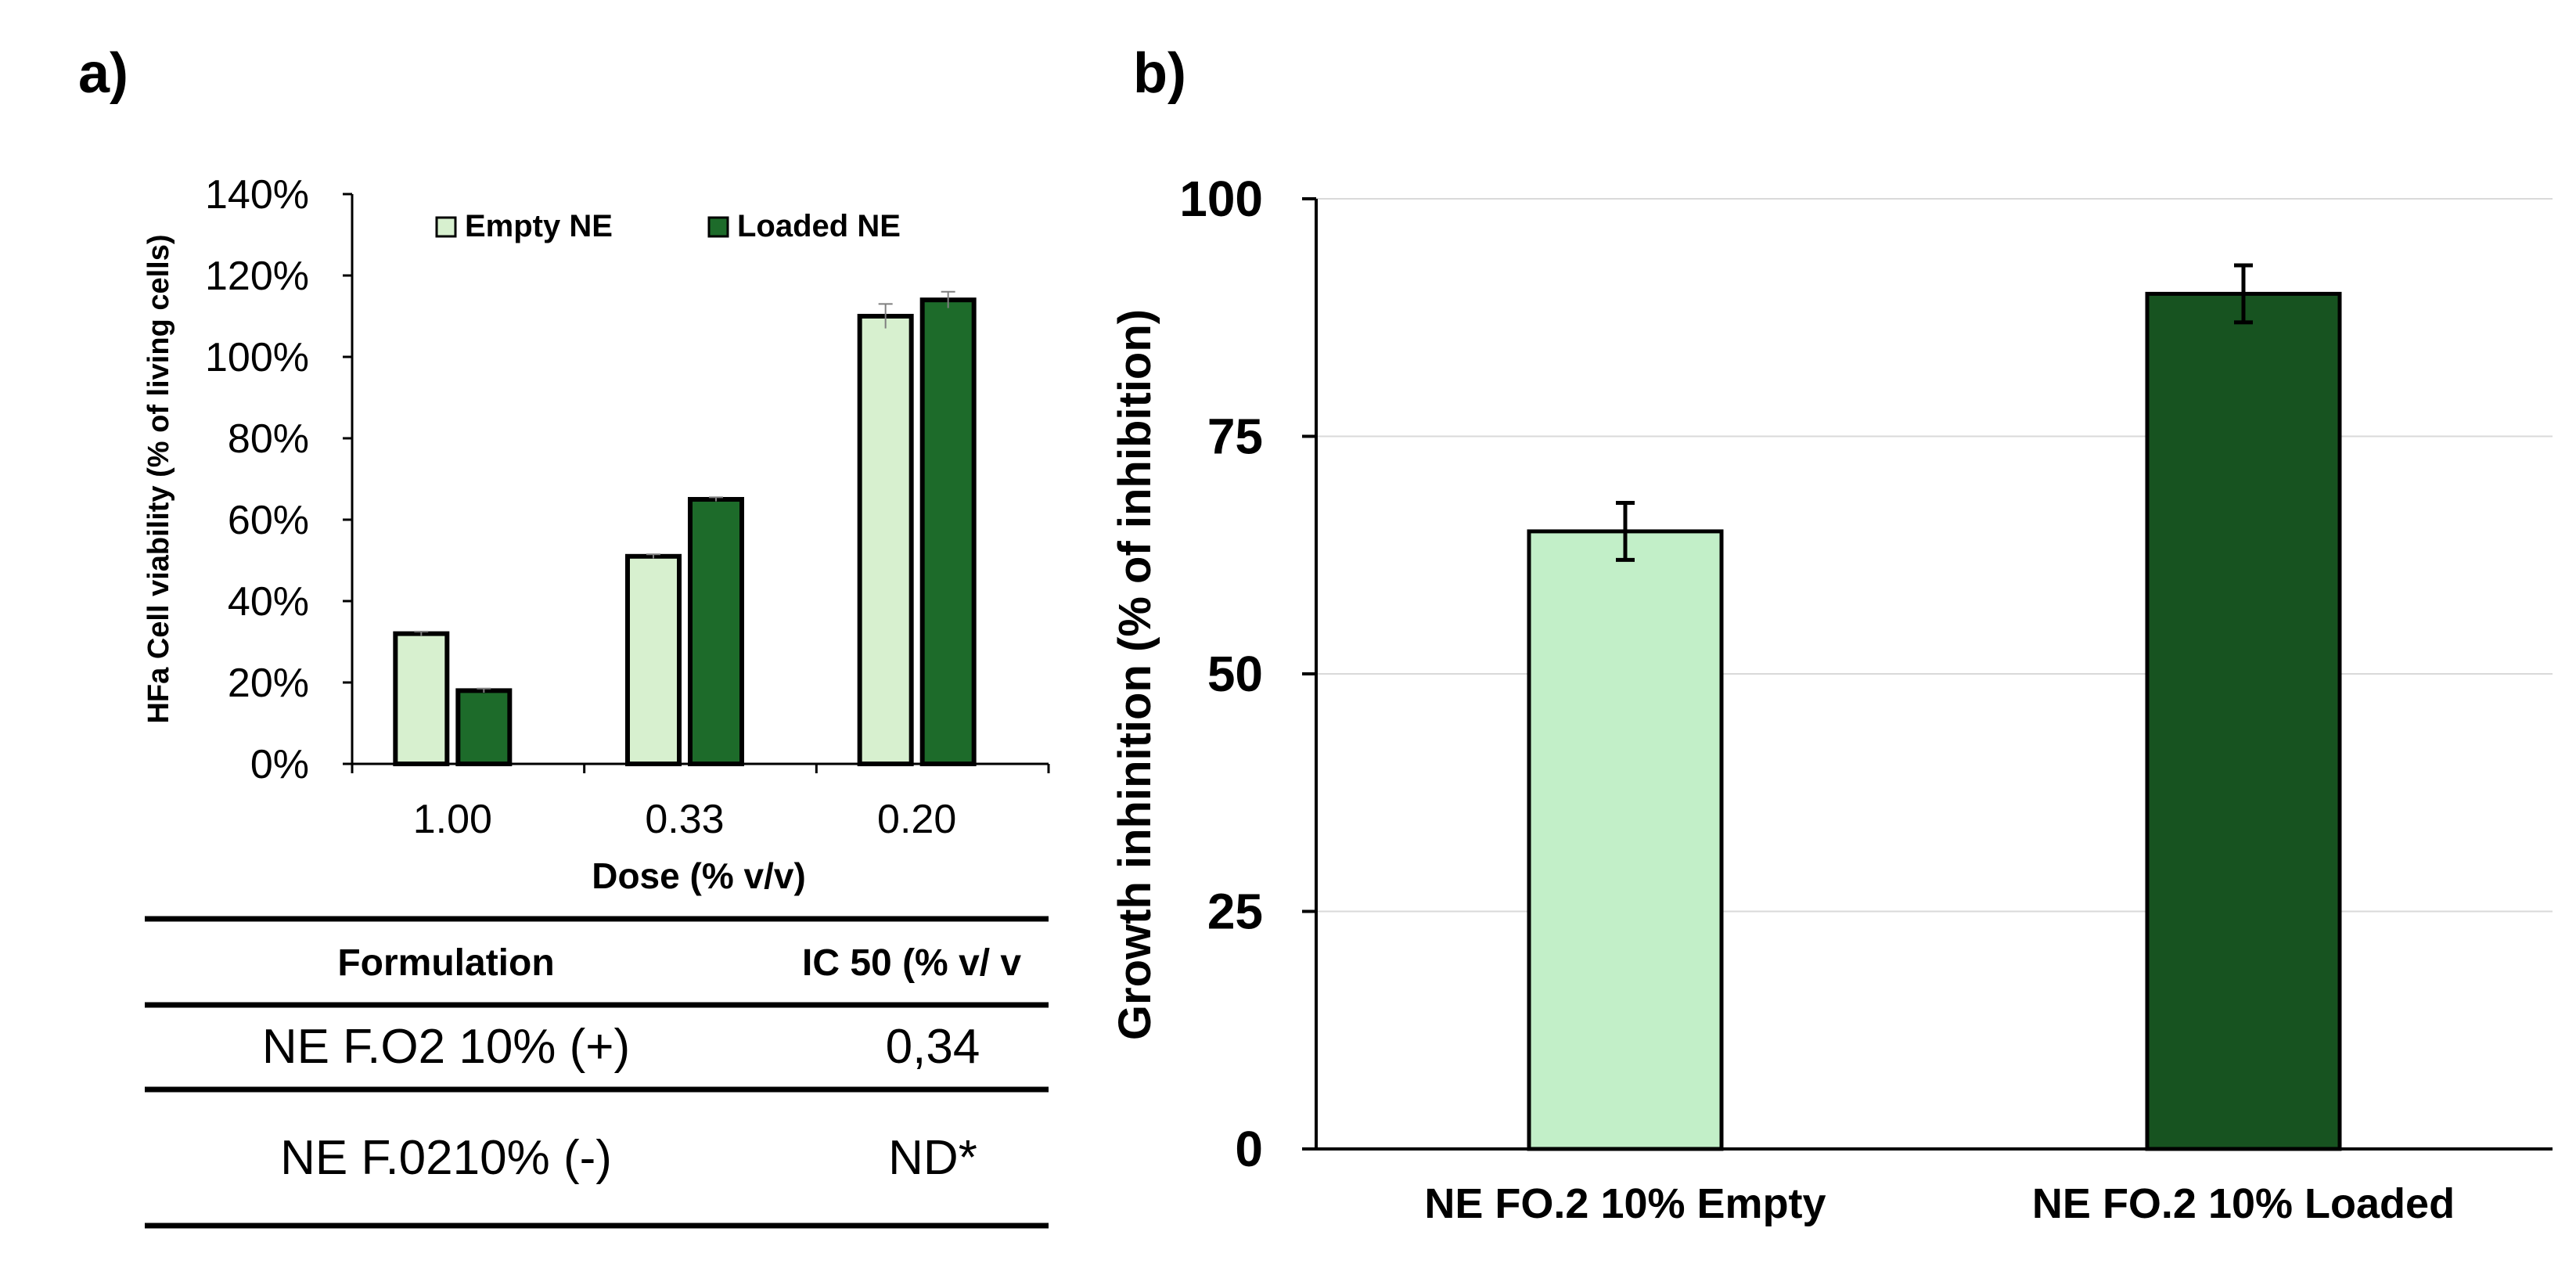  What do you see at coordinates (1935, 413) in the screenshot?
I see `chart-b-errorbars` at bounding box center [1935, 413].